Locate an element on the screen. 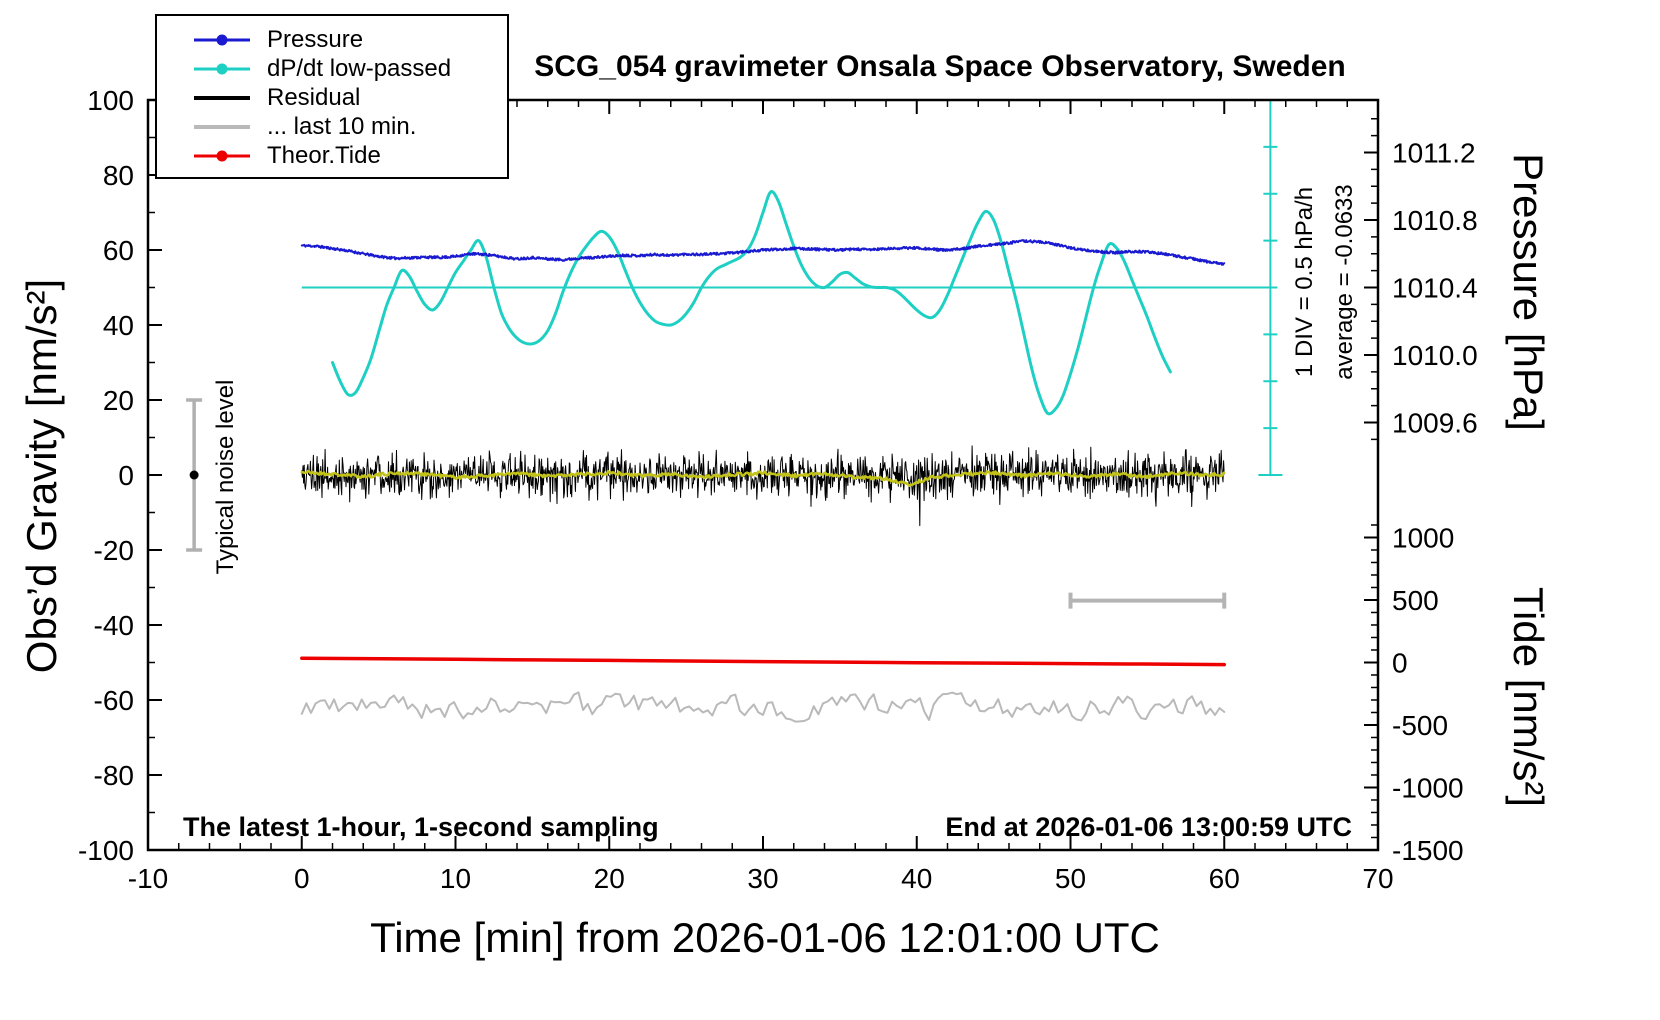 The image size is (1660, 1020). tick-label: 1010.0 is located at coordinates (1435, 355).